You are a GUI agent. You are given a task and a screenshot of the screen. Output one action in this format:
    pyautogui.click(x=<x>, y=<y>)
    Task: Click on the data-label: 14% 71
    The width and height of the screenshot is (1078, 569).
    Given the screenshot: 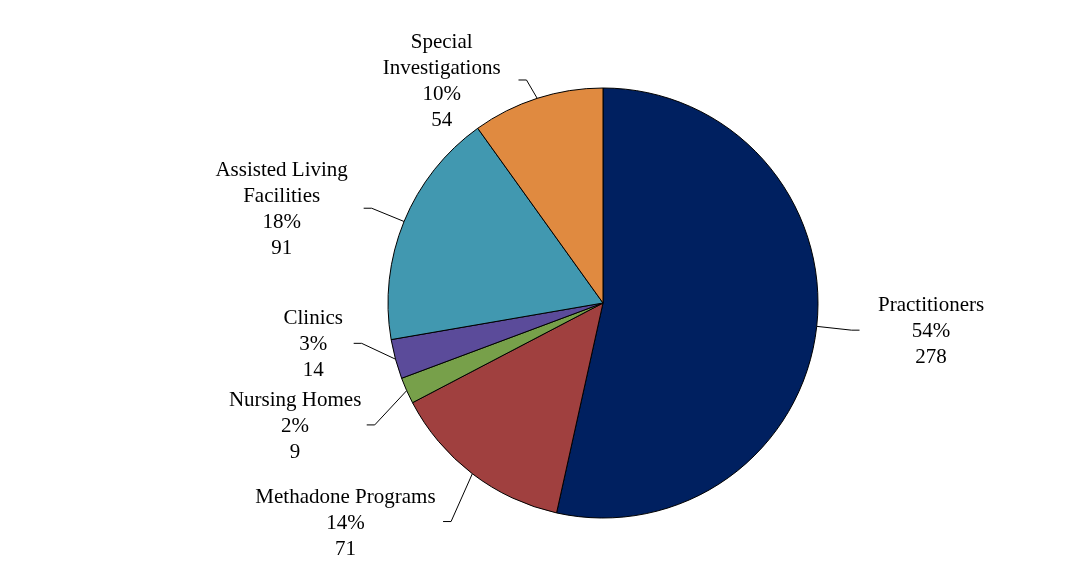 What is the action you would take?
    pyautogui.click(x=345, y=534)
    